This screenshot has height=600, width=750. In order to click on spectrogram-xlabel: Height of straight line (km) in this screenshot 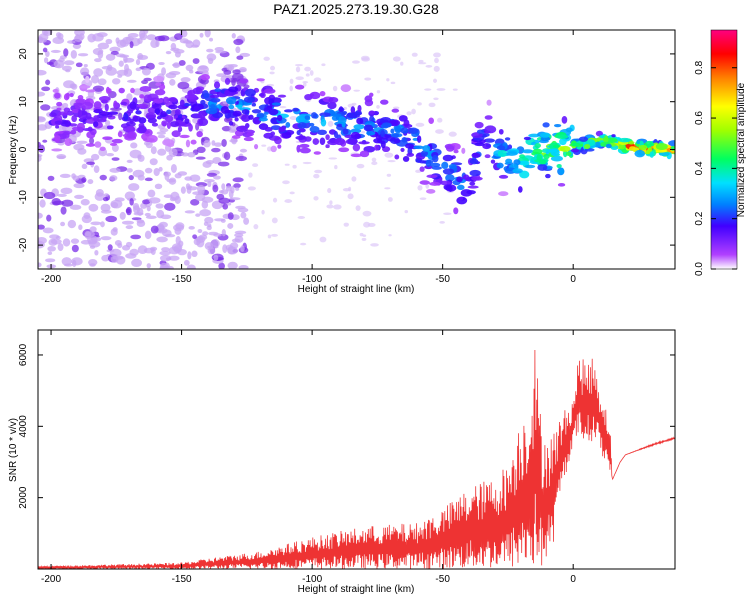, I will do `click(356, 289)`.